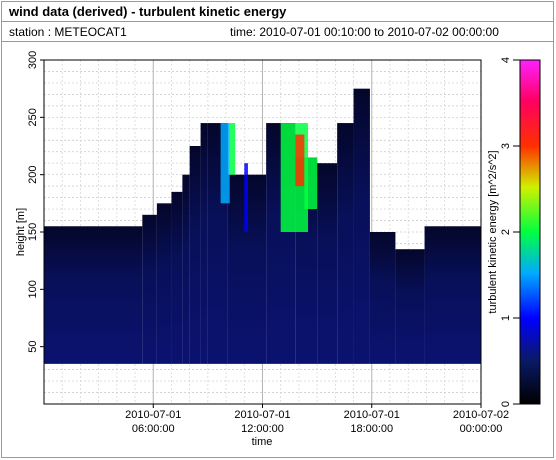 The image size is (556, 460). What do you see at coordinates (506, 232) in the screenshot?
I see `colorbar-tick-label: 2` at bounding box center [506, 232].